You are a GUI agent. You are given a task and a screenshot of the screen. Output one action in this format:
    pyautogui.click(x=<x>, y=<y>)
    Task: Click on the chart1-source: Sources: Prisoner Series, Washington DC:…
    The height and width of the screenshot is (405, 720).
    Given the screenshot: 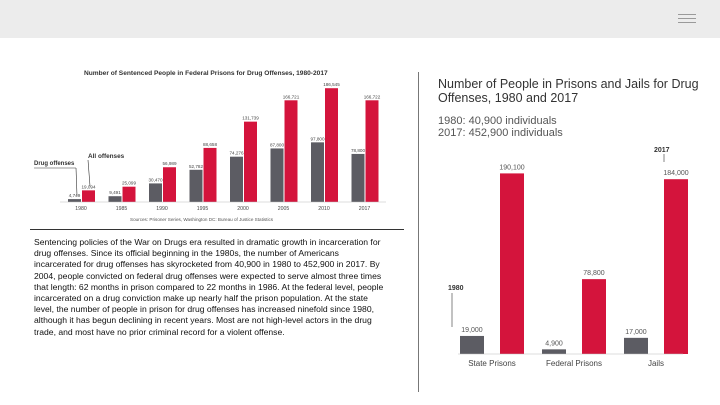 What is the action you would take?
    pyautogui.click(x=202, y=219)
    